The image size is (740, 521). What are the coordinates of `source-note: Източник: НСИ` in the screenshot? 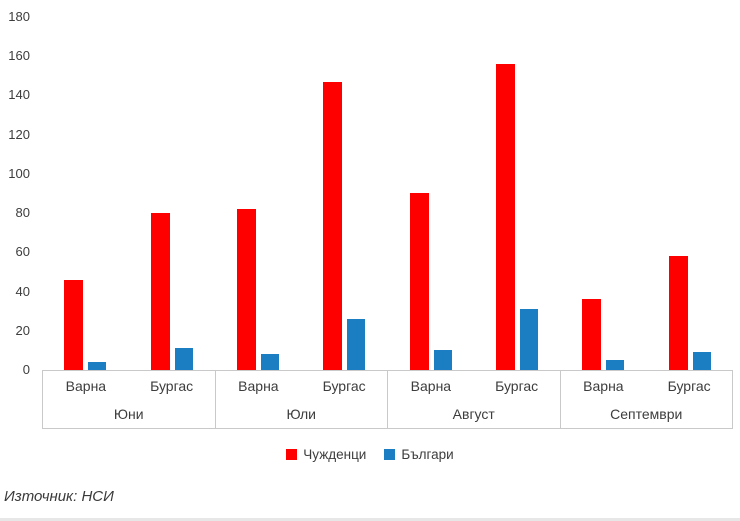 It's located at (59, 496).